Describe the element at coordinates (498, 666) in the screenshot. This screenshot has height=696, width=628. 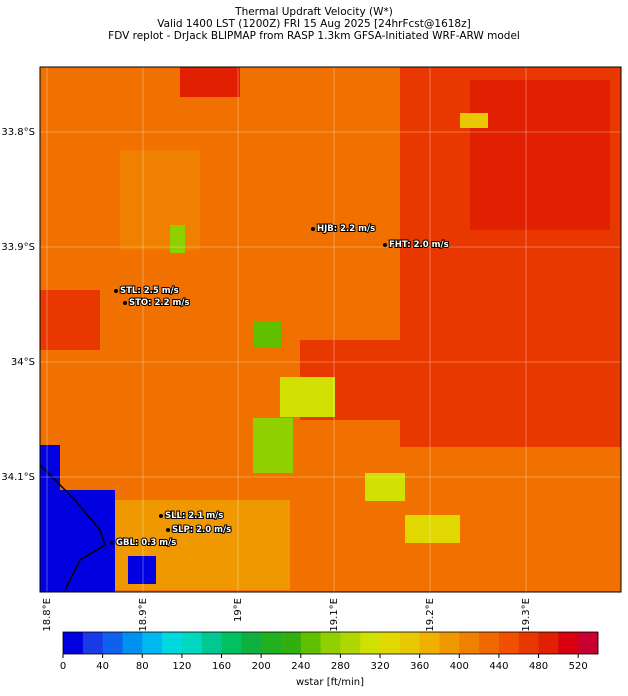
I see `colorbar-tick-label: 440` at that location.